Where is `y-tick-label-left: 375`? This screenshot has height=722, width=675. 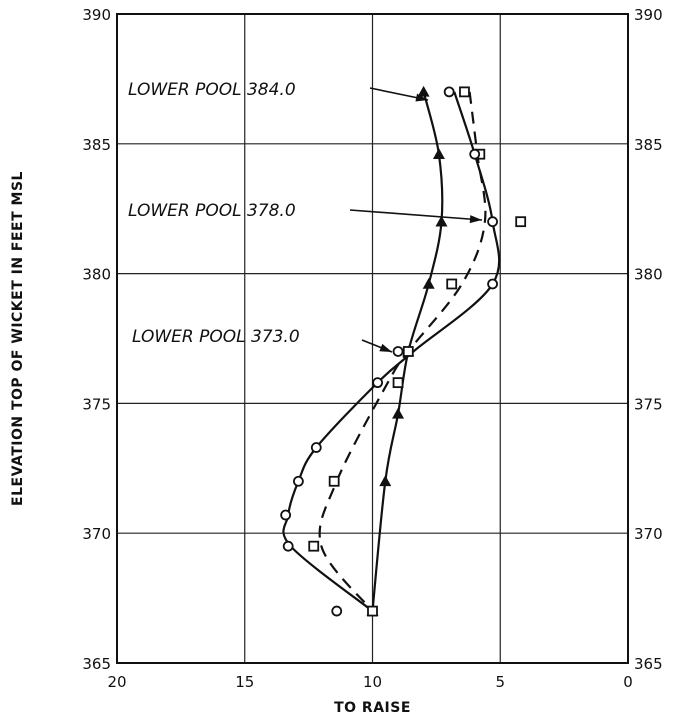
y-tick-label-left: 375 is located at coordinates (96, 404).